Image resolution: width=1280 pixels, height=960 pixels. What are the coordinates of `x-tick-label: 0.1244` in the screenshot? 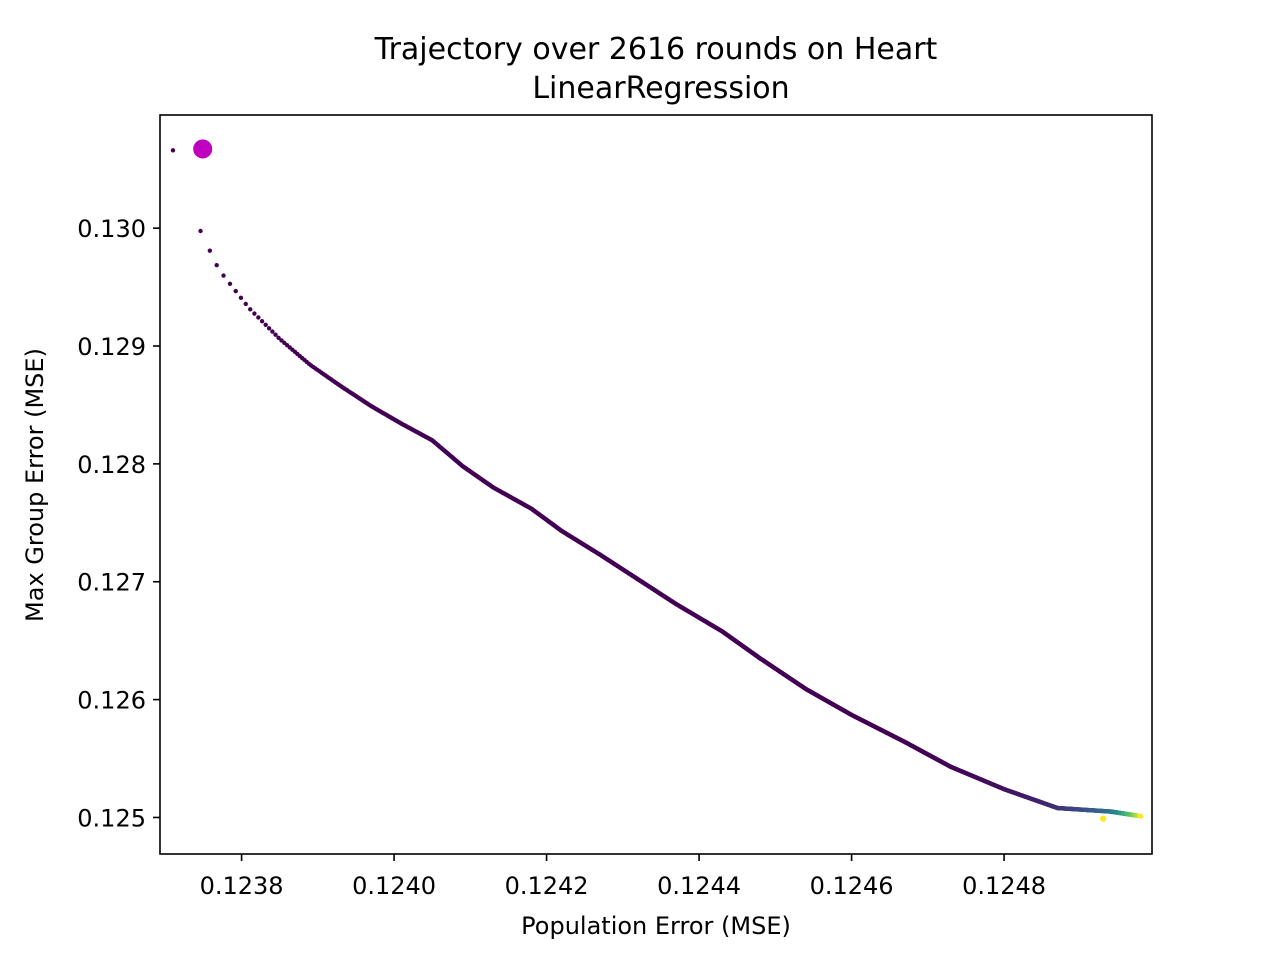 It's located at (699, 886).